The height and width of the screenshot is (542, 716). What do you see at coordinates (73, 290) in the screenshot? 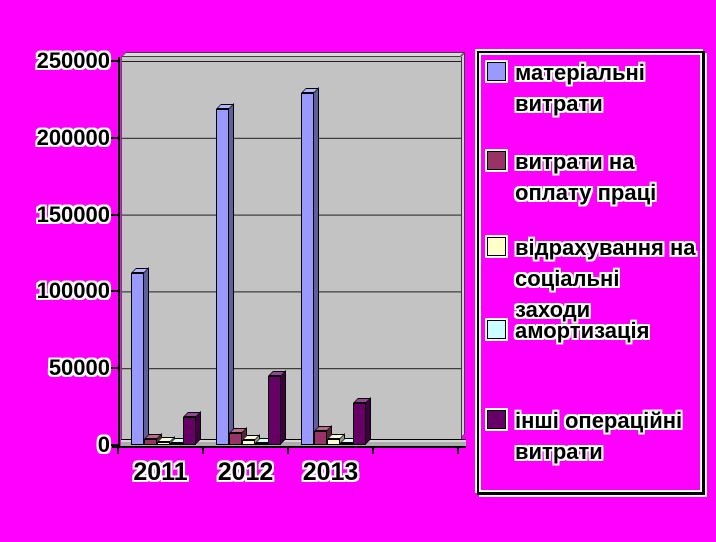
I see `y-axis-label: 100000` at bounding box center [73, 290].